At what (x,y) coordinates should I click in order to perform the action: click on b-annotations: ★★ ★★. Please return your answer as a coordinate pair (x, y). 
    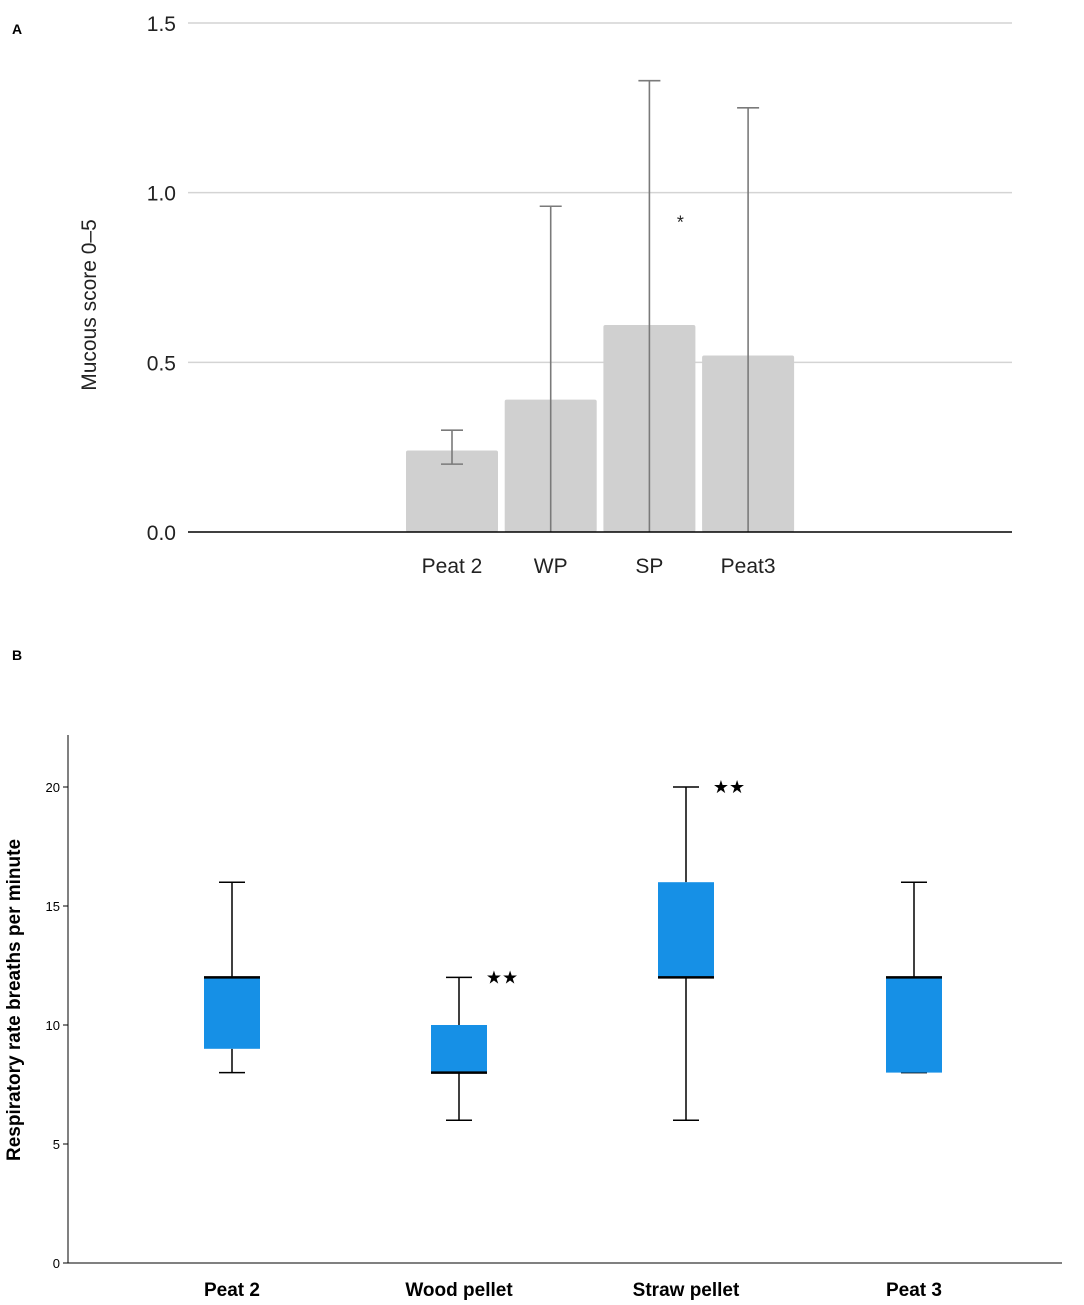
    Looking at the image, I should click on (615, 882).